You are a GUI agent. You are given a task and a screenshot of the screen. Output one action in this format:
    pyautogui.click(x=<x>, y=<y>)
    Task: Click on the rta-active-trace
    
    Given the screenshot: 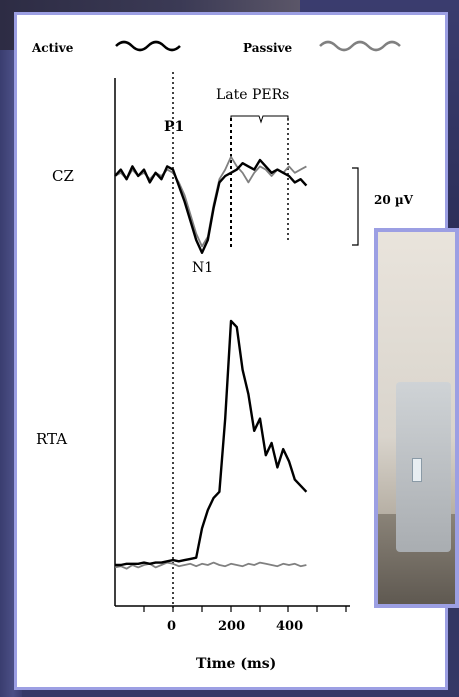 What is the action you would take?
    pyautogui.click(x=211, y=443)
    